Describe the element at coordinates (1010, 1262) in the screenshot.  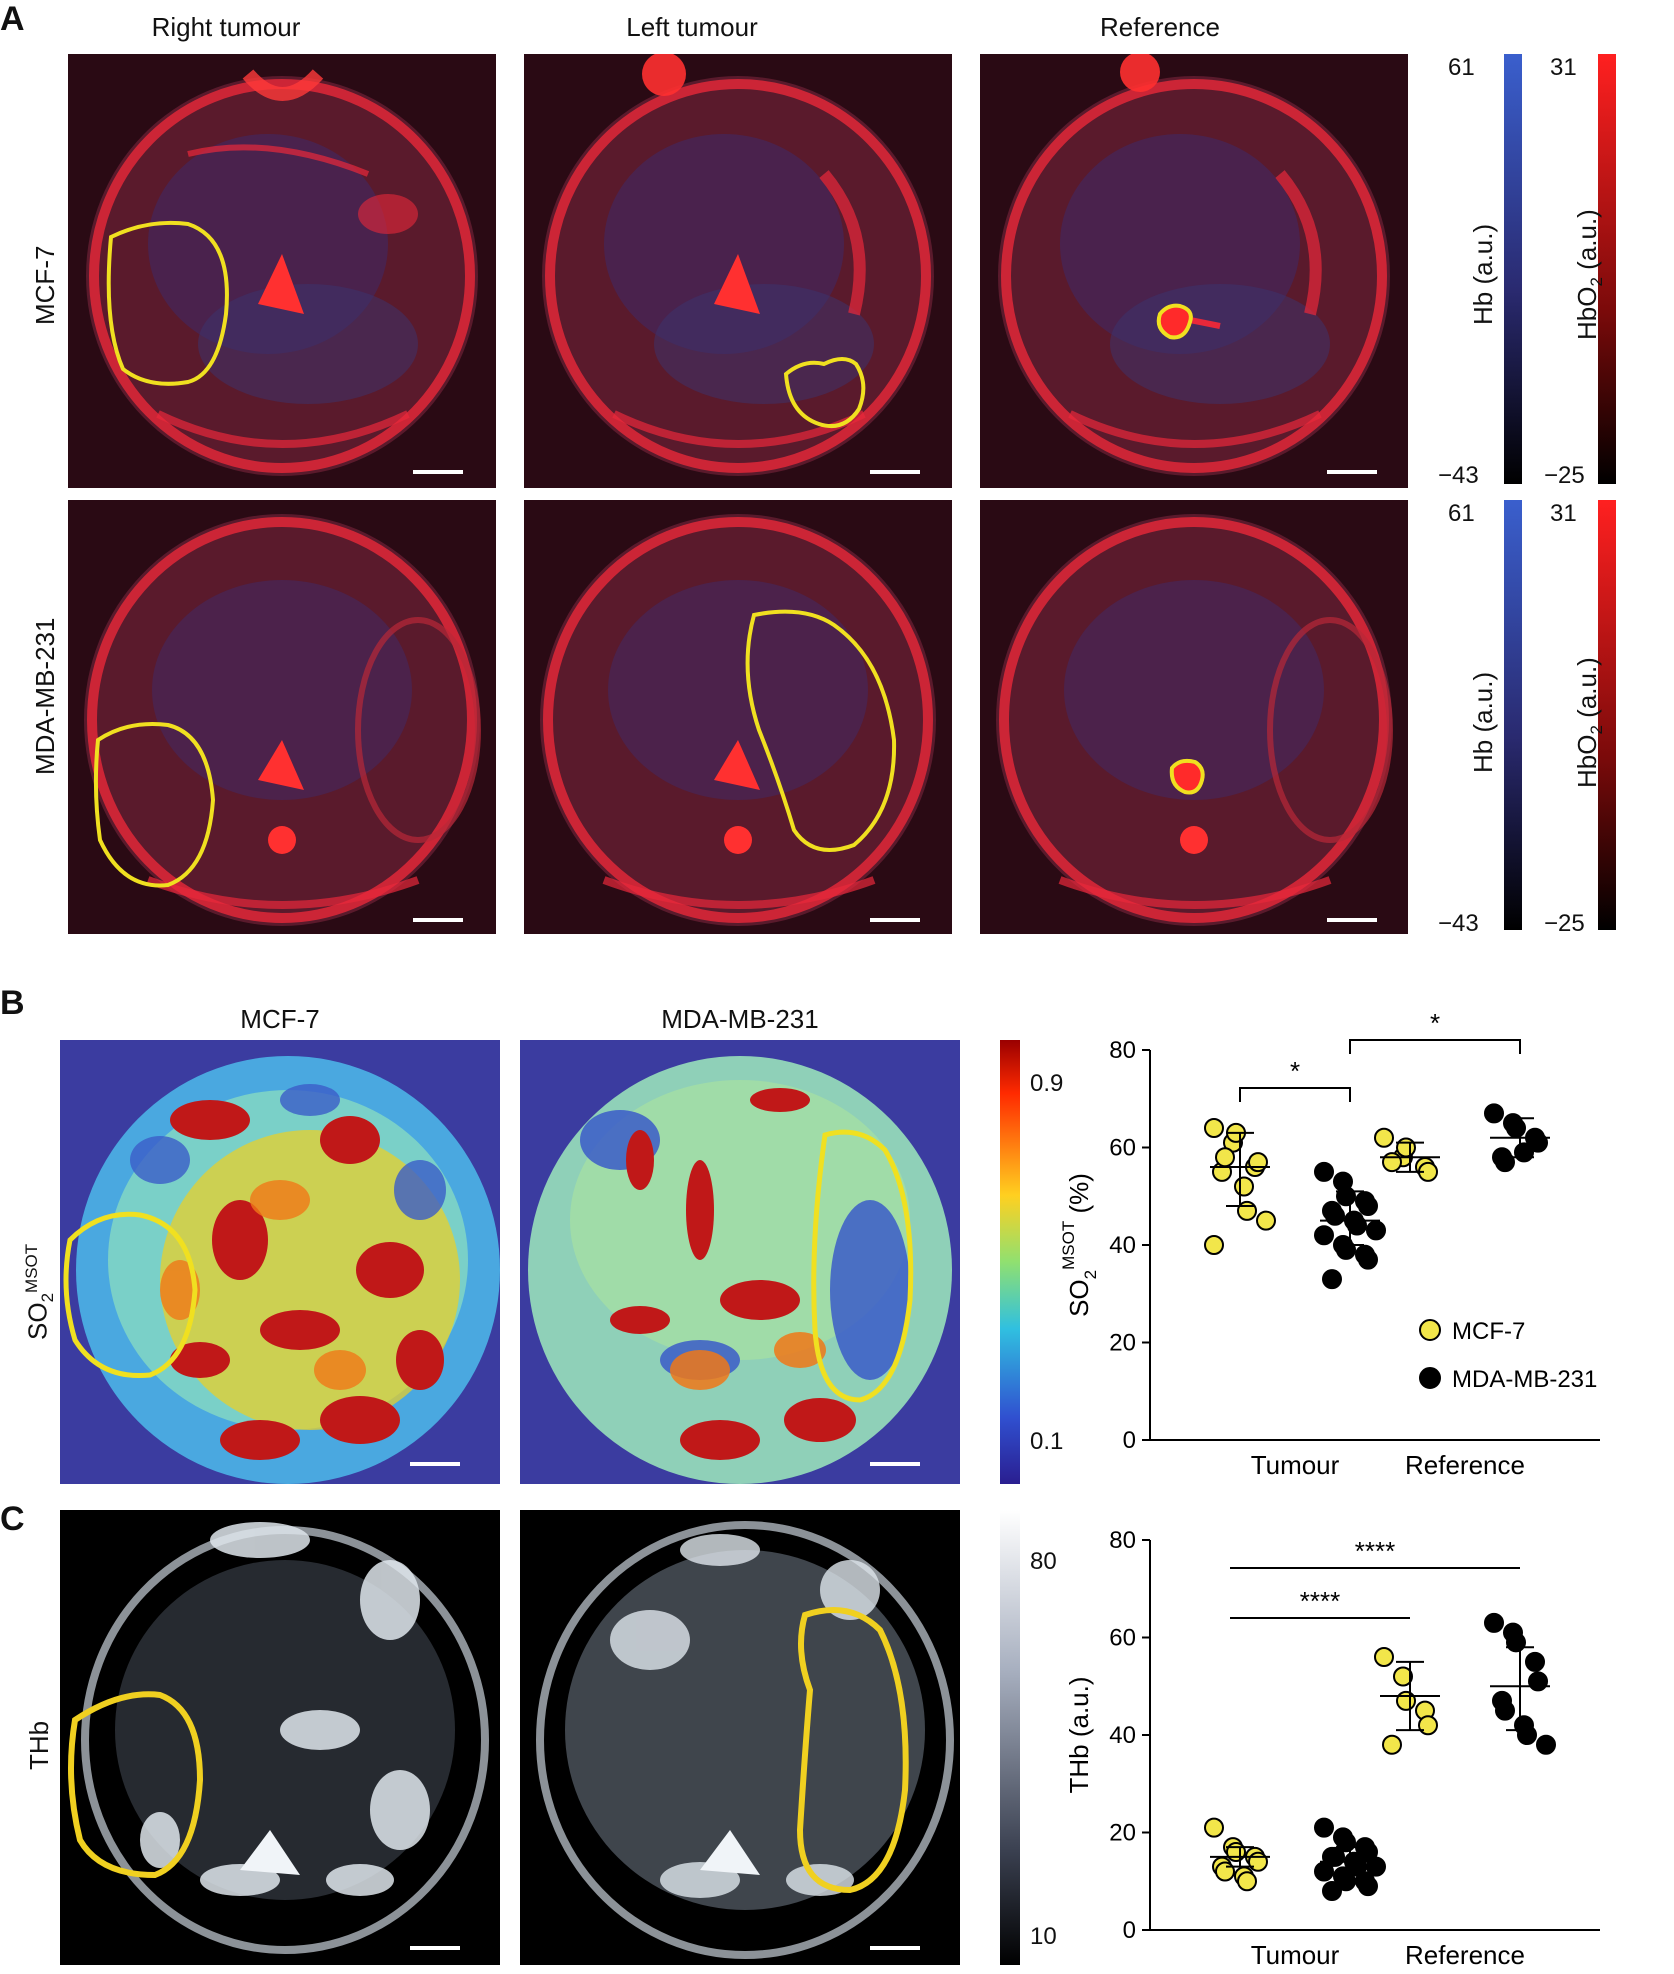
I see `so2-colorbar` at that location.